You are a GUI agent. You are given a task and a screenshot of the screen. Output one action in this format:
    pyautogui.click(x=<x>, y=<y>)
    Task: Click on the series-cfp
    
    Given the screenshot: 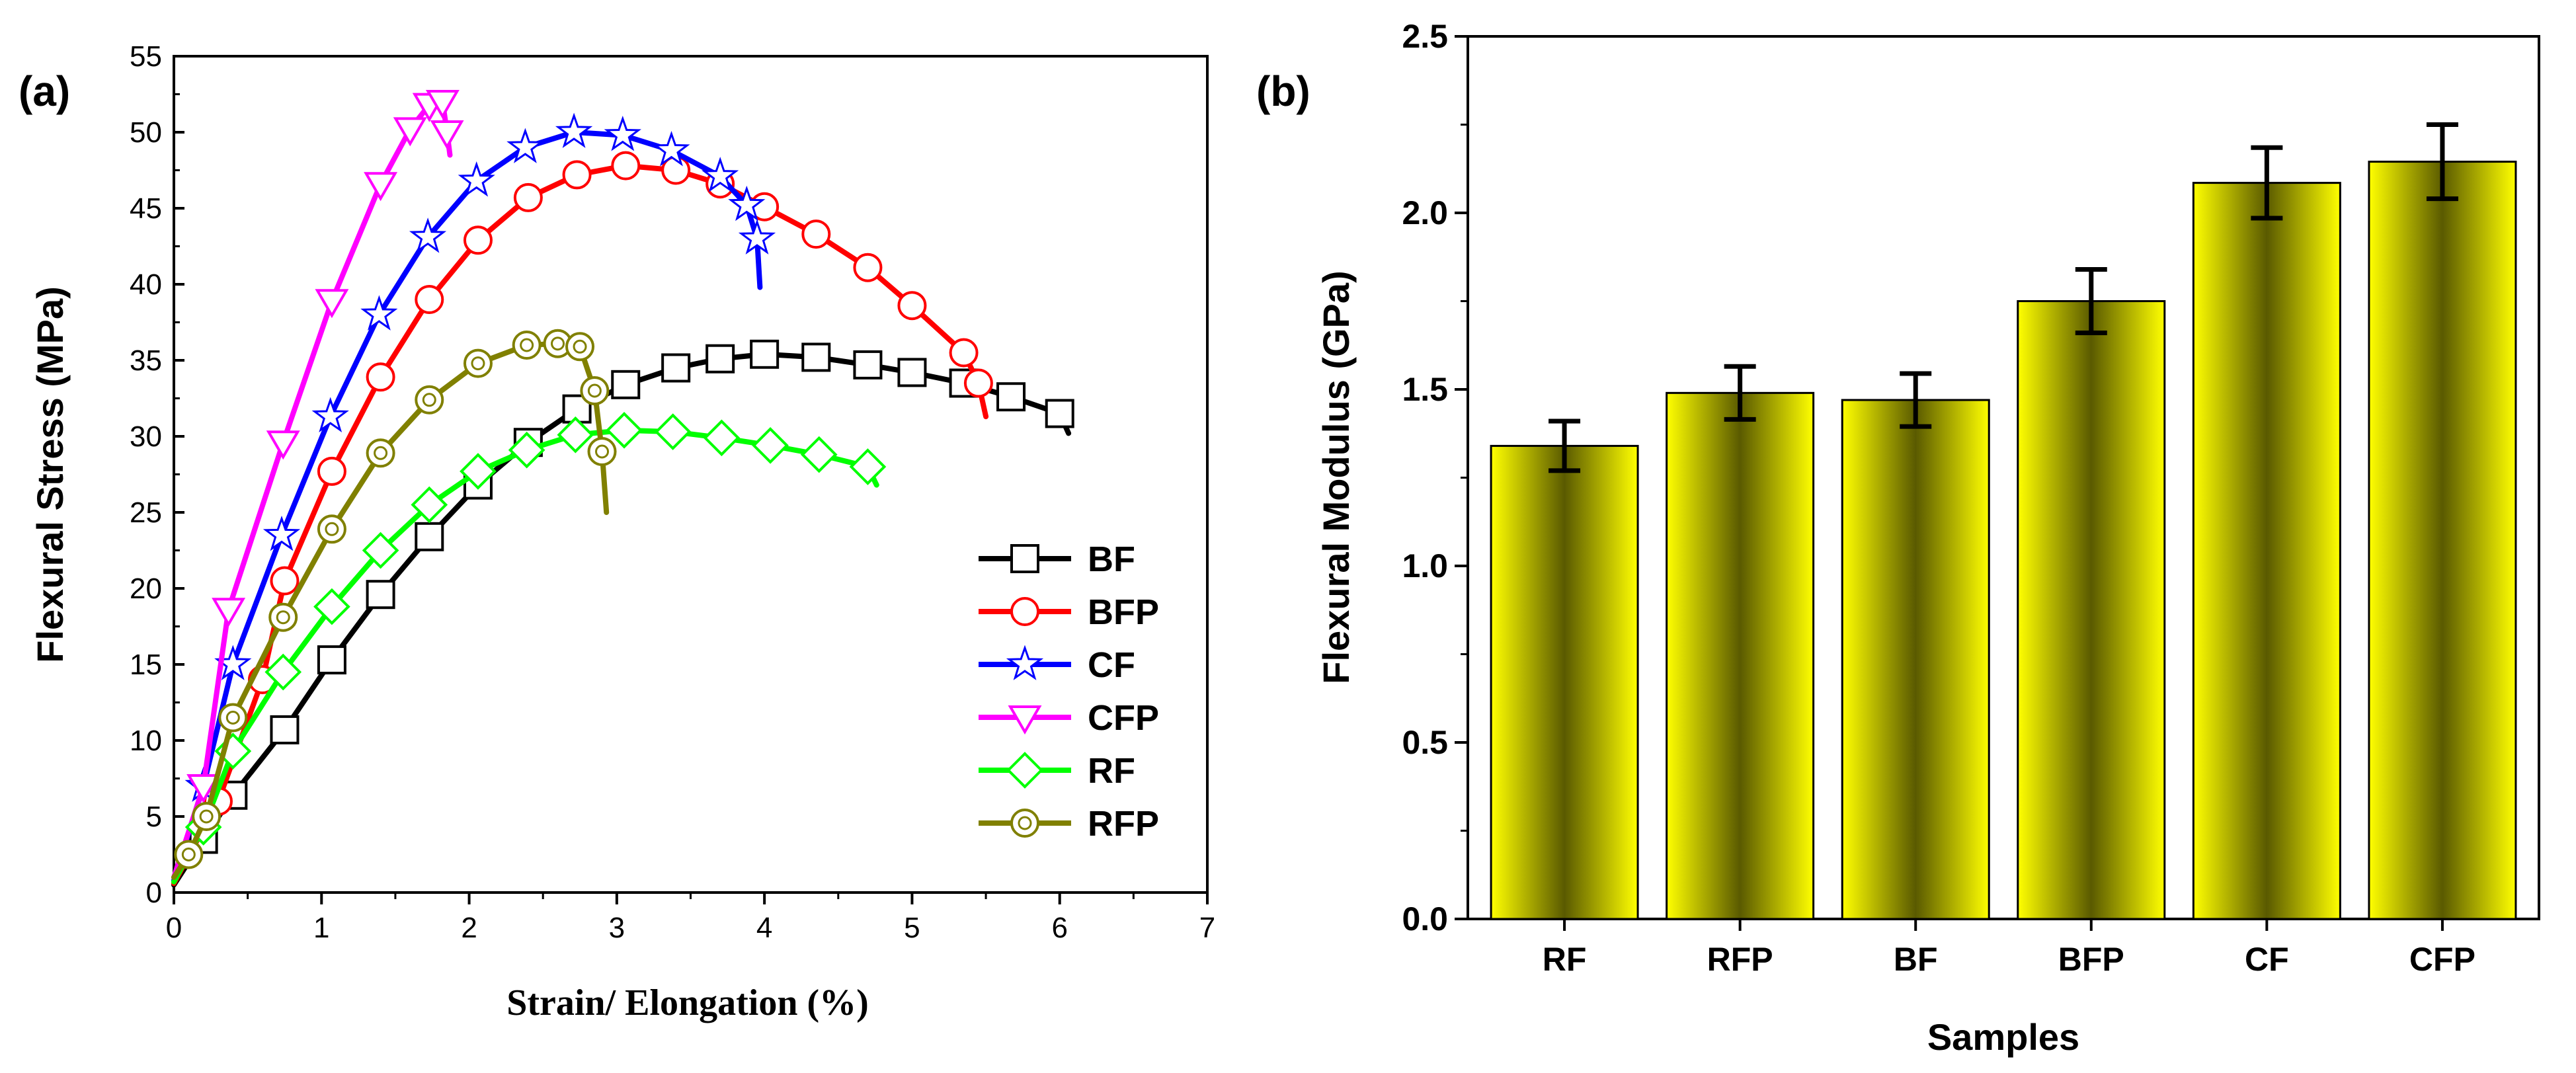 What is the action you would take?
    pyautogui.click(x=318, y=485)
    